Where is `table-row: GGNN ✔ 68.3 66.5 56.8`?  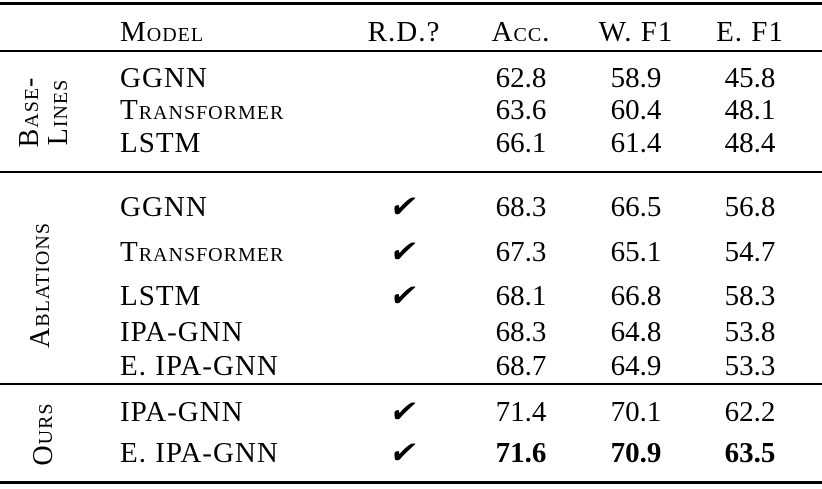
table-row: GGNN ✔ 68.3 66.5 56.8 is located at coordinates (411, 207).